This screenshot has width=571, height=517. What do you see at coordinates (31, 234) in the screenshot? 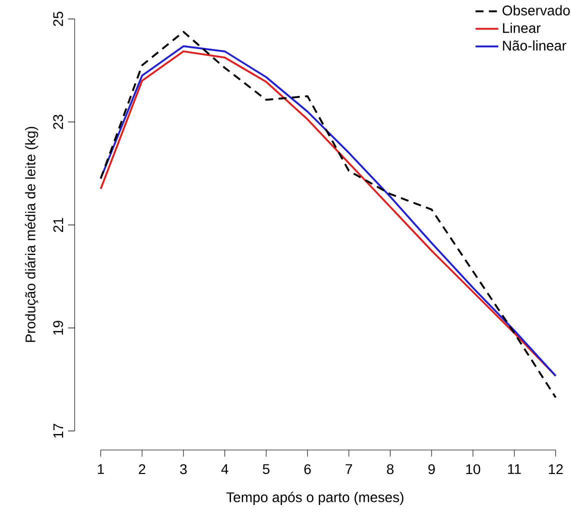
I see `y-axis-title: Produção diária média de leite (kg)` at bounding box center [31, 234].